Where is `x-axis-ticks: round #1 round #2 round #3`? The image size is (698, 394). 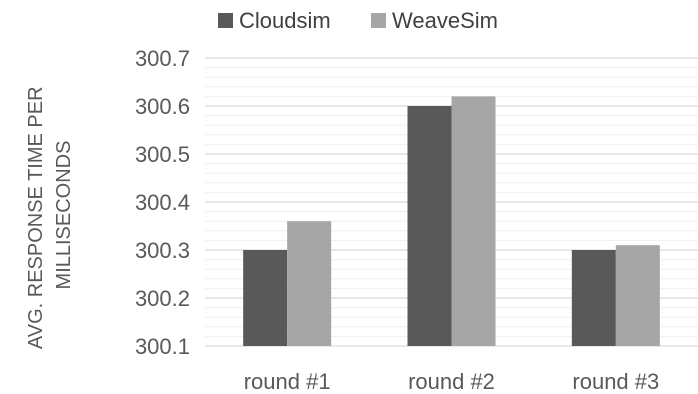
x-axis-ticks: round #1 round #2 round #3 is located at coordinates (452, 381).